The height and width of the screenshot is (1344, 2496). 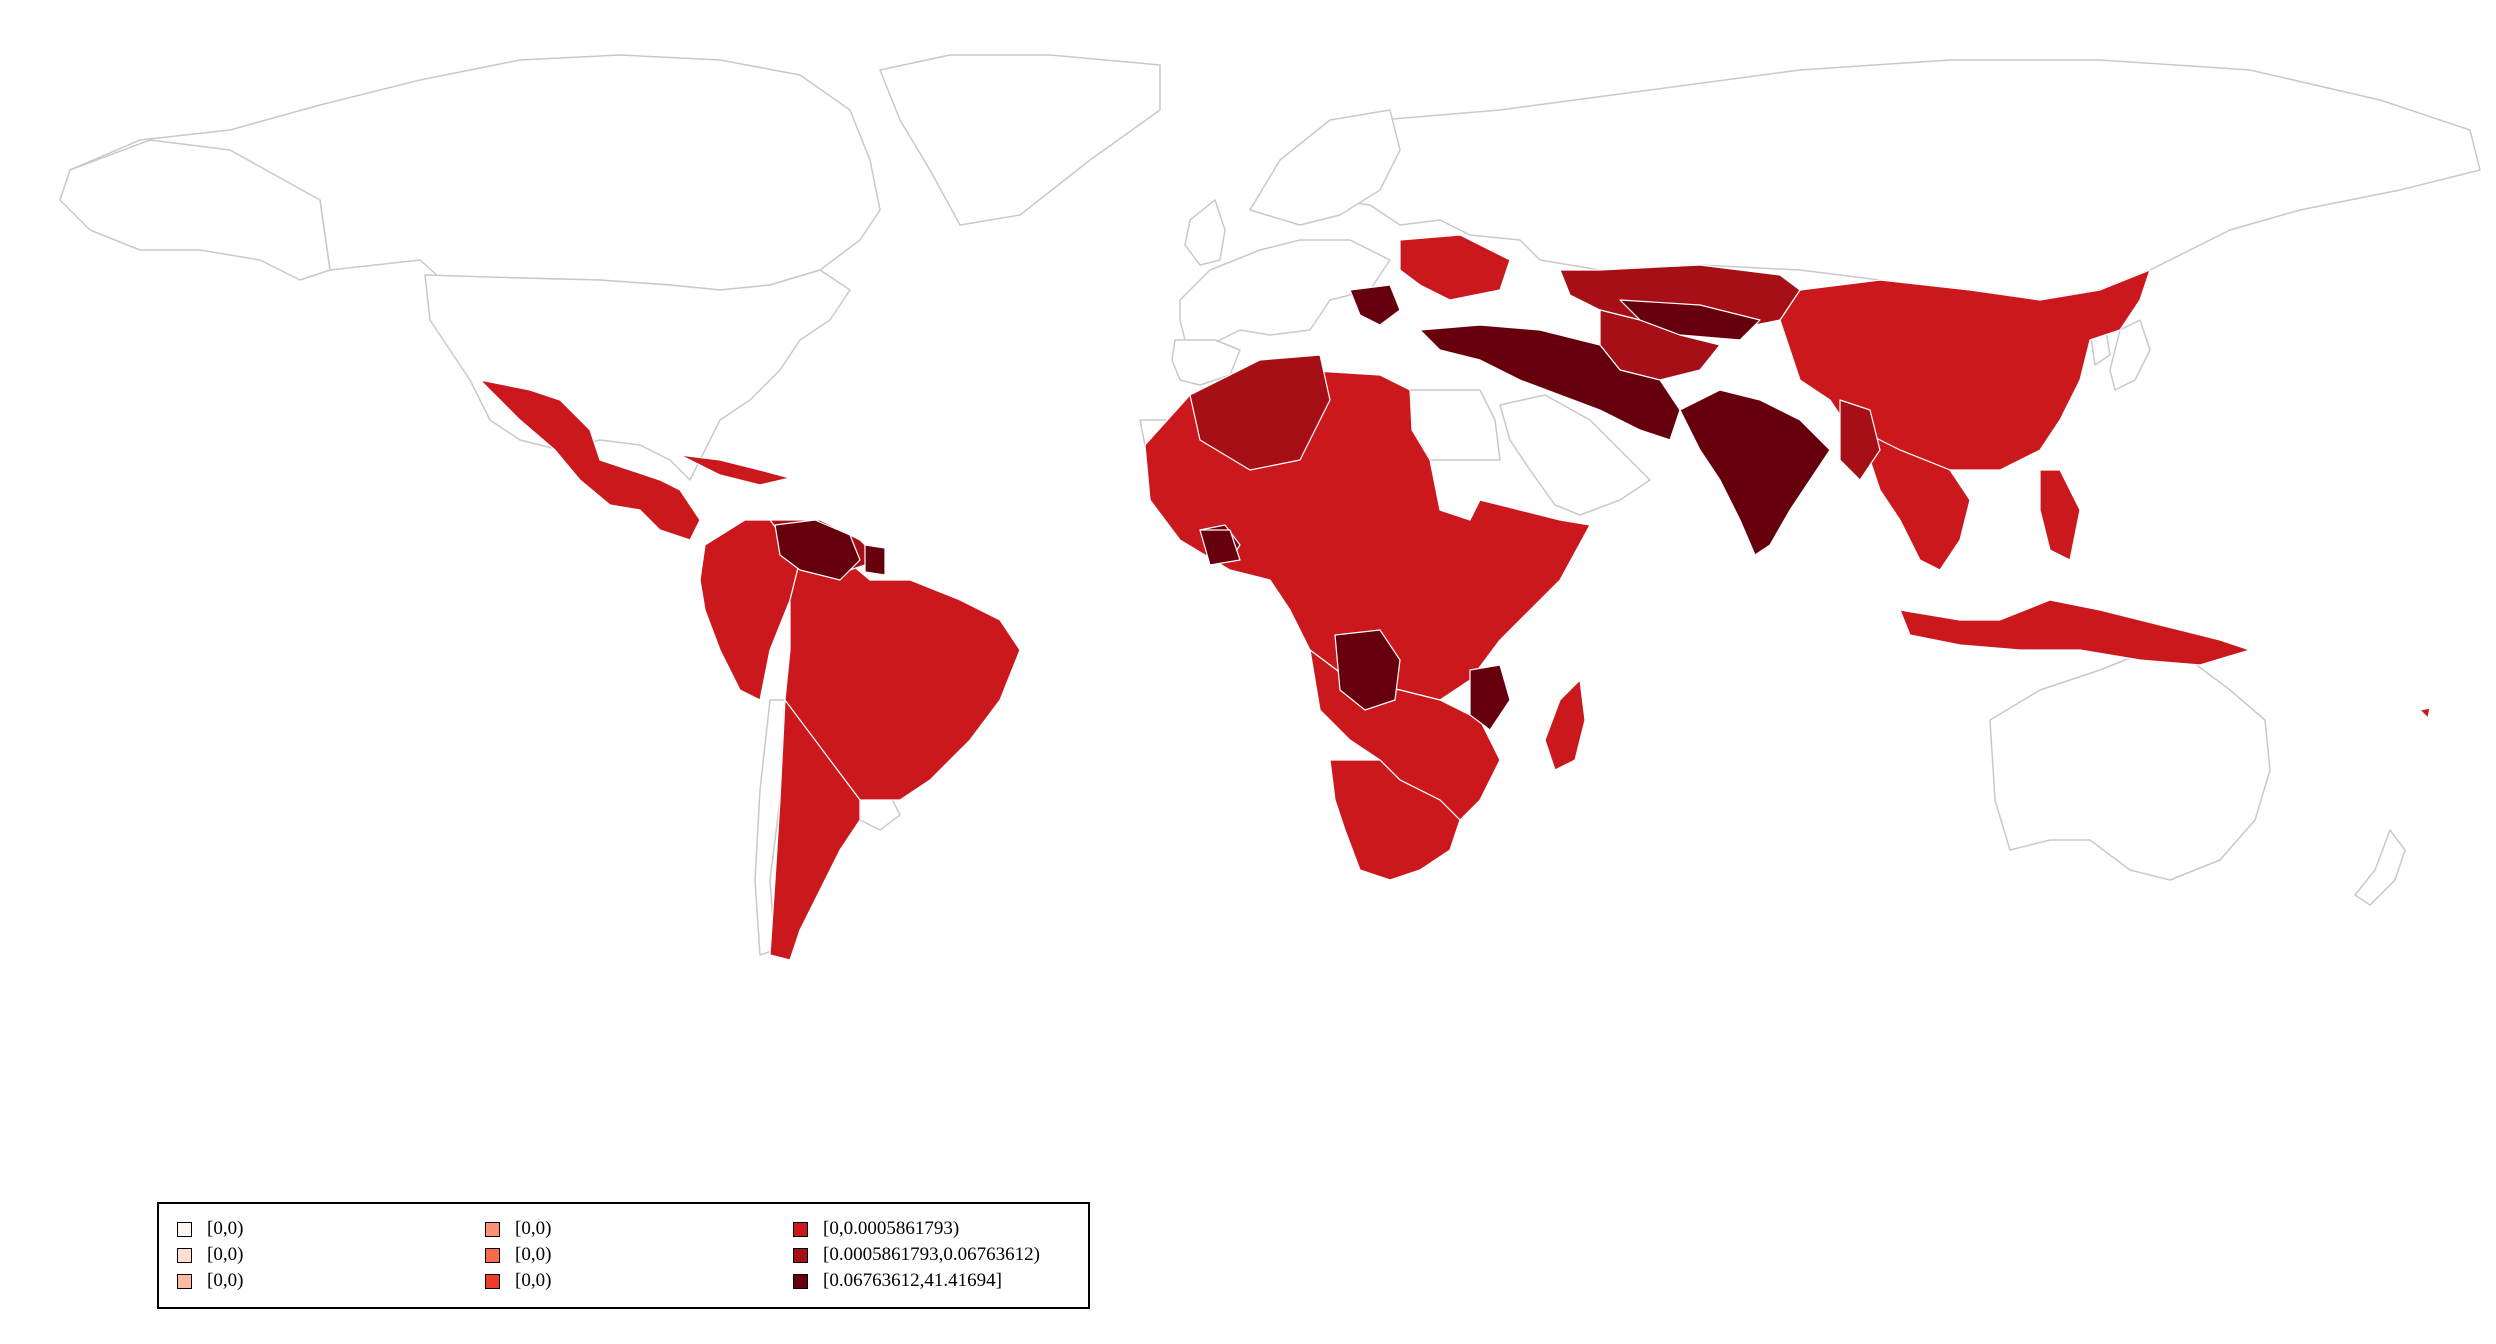 What do you see at coordinates (1260, 412) in the screenshot?
I see `algeria-libya` at bounding box center [1260, 412].